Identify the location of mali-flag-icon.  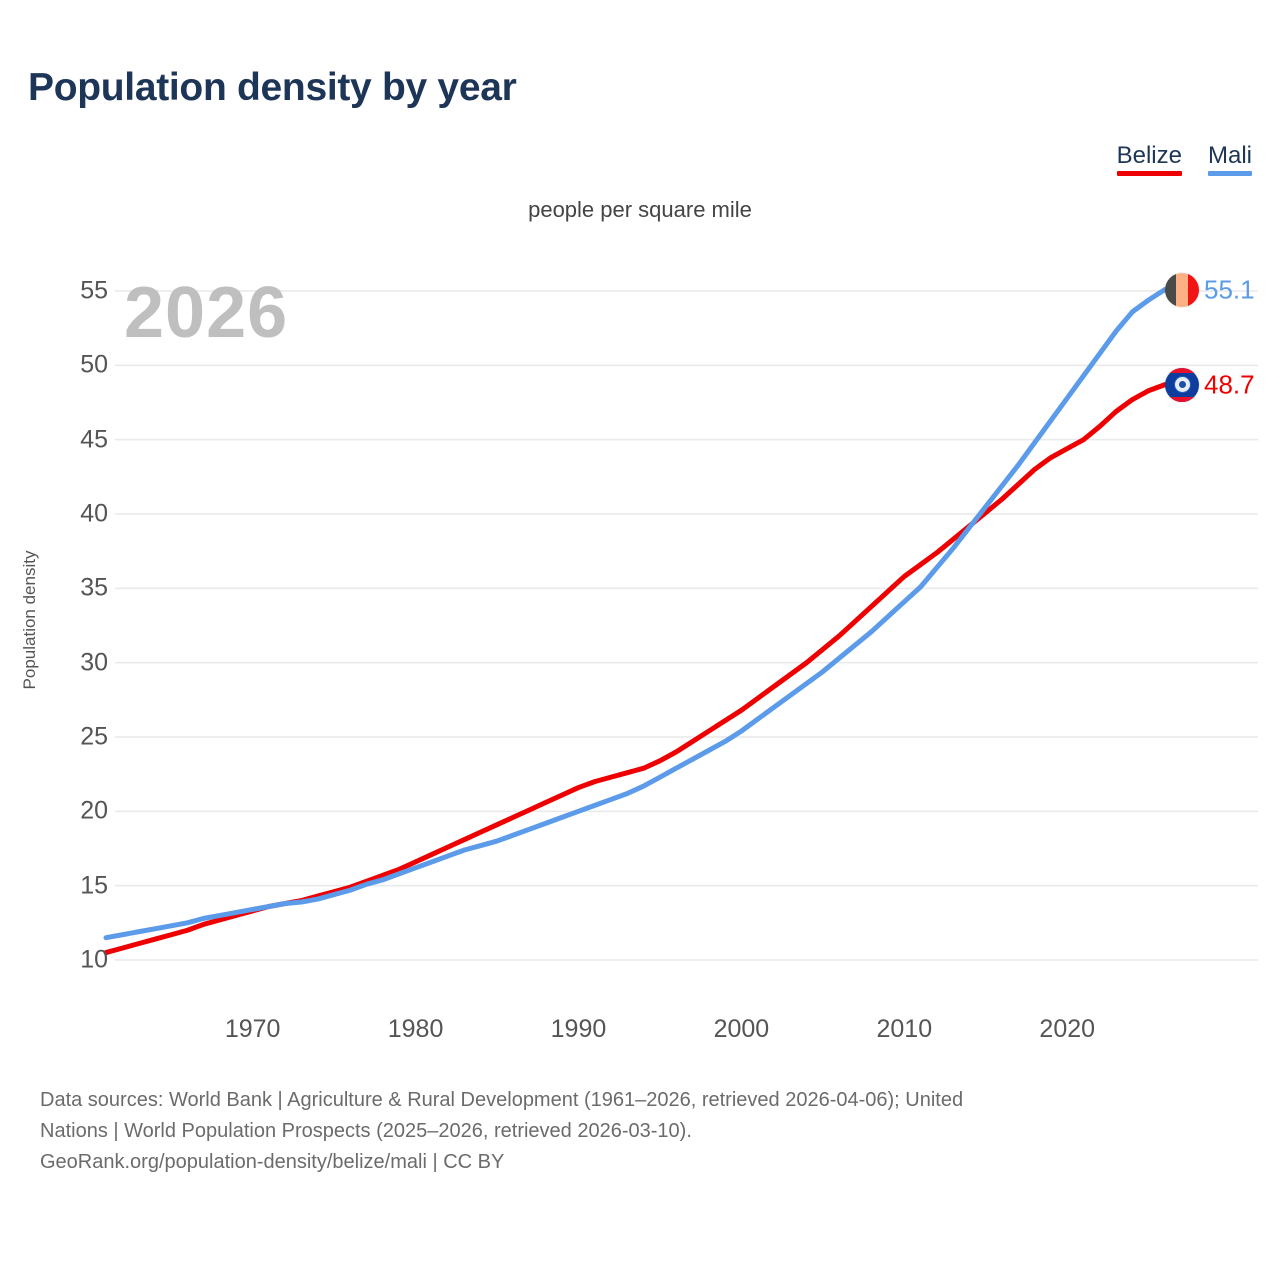
(1182, 289).